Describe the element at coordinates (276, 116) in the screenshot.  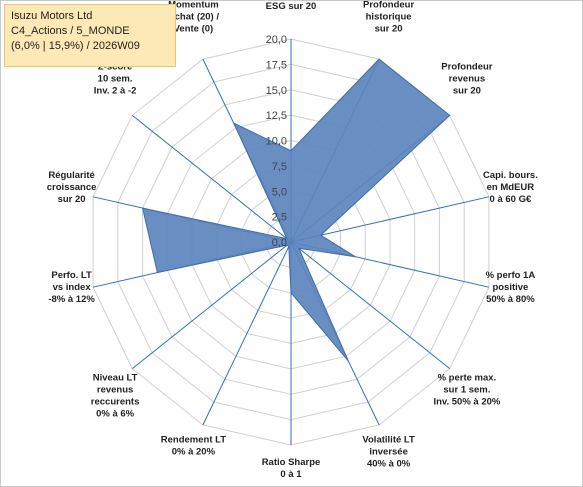
I see `tick-label: 12,5` at that location.